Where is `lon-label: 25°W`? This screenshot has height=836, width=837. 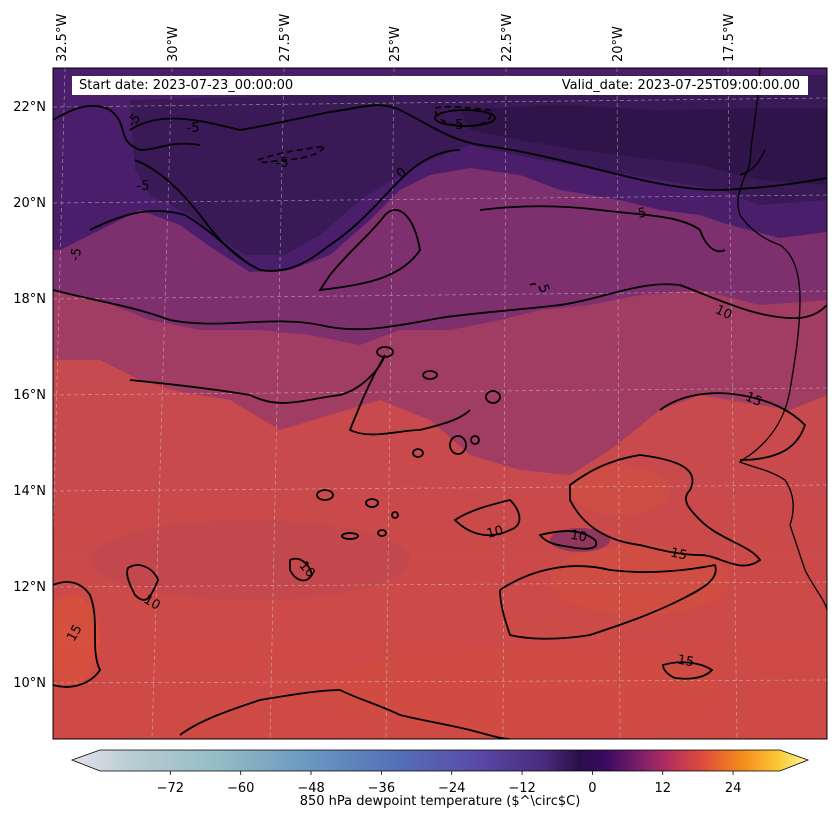
lon-label: 25°W is located at coordinates (395, 44).